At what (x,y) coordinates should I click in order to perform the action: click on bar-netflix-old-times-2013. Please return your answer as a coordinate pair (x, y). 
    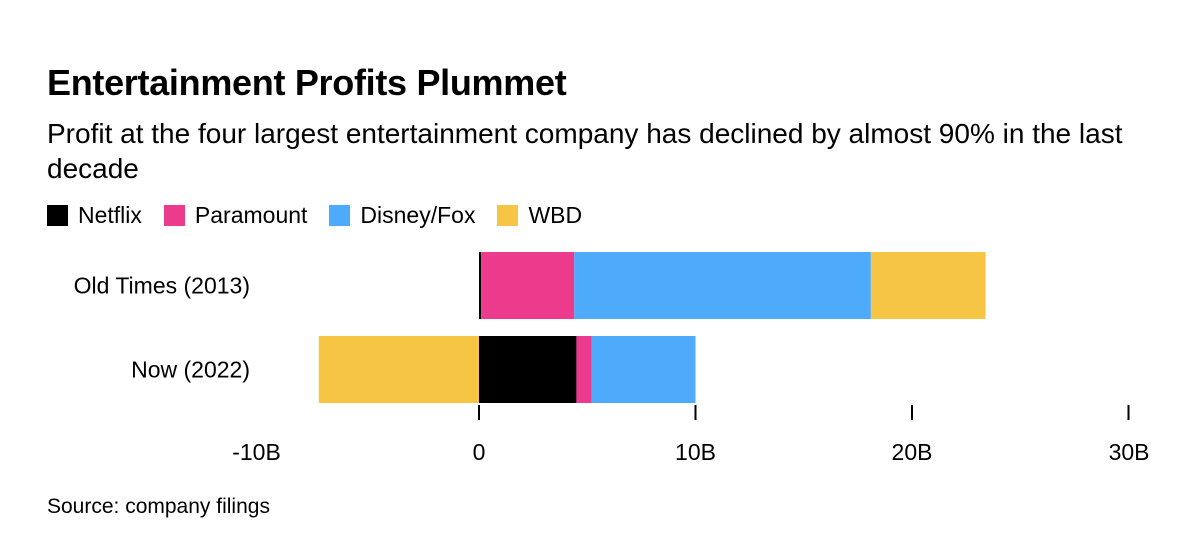
    Looking at the image, I should click on (480, 285).